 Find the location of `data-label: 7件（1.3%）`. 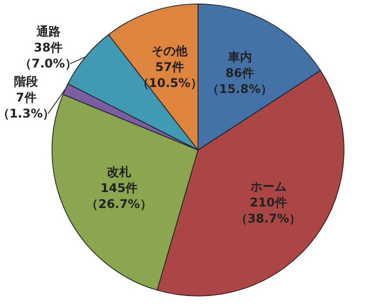

data-label: 7件（1.3%） is located at coordinates (27, 105).